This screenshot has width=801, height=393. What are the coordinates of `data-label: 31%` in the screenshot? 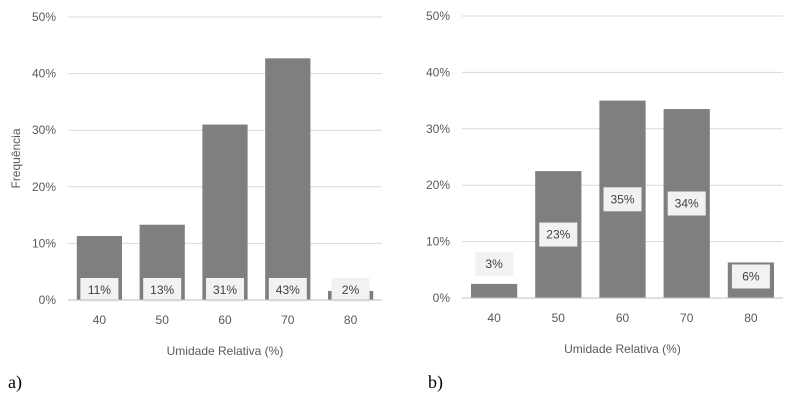 It's located at (225, 290).